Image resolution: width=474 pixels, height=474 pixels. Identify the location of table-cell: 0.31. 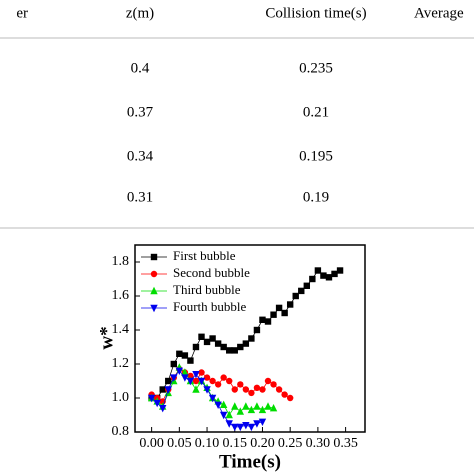
(140, 197).